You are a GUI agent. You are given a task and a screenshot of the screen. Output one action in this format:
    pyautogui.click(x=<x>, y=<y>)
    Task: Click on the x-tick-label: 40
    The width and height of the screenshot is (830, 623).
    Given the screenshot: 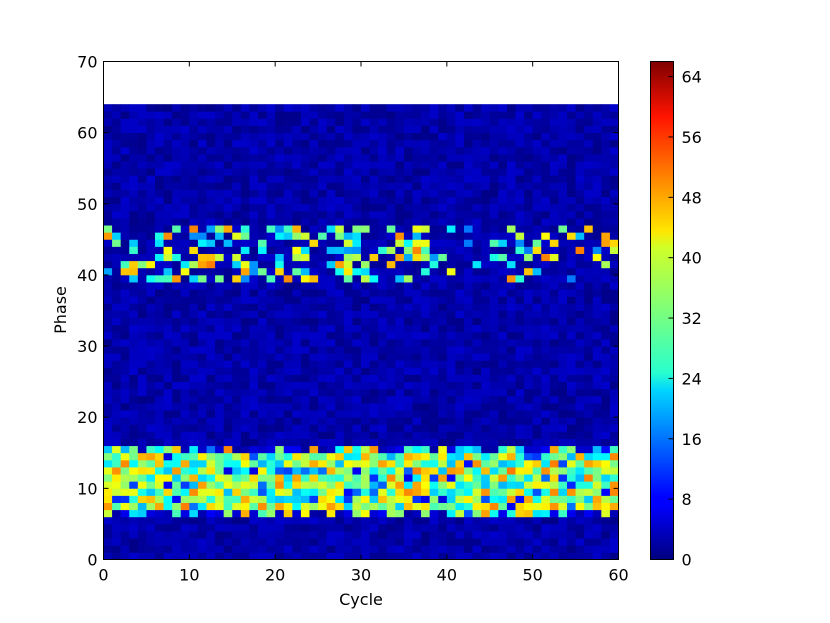 What is the action you would take?
    pyautogui.click(x=447, y=575)
    